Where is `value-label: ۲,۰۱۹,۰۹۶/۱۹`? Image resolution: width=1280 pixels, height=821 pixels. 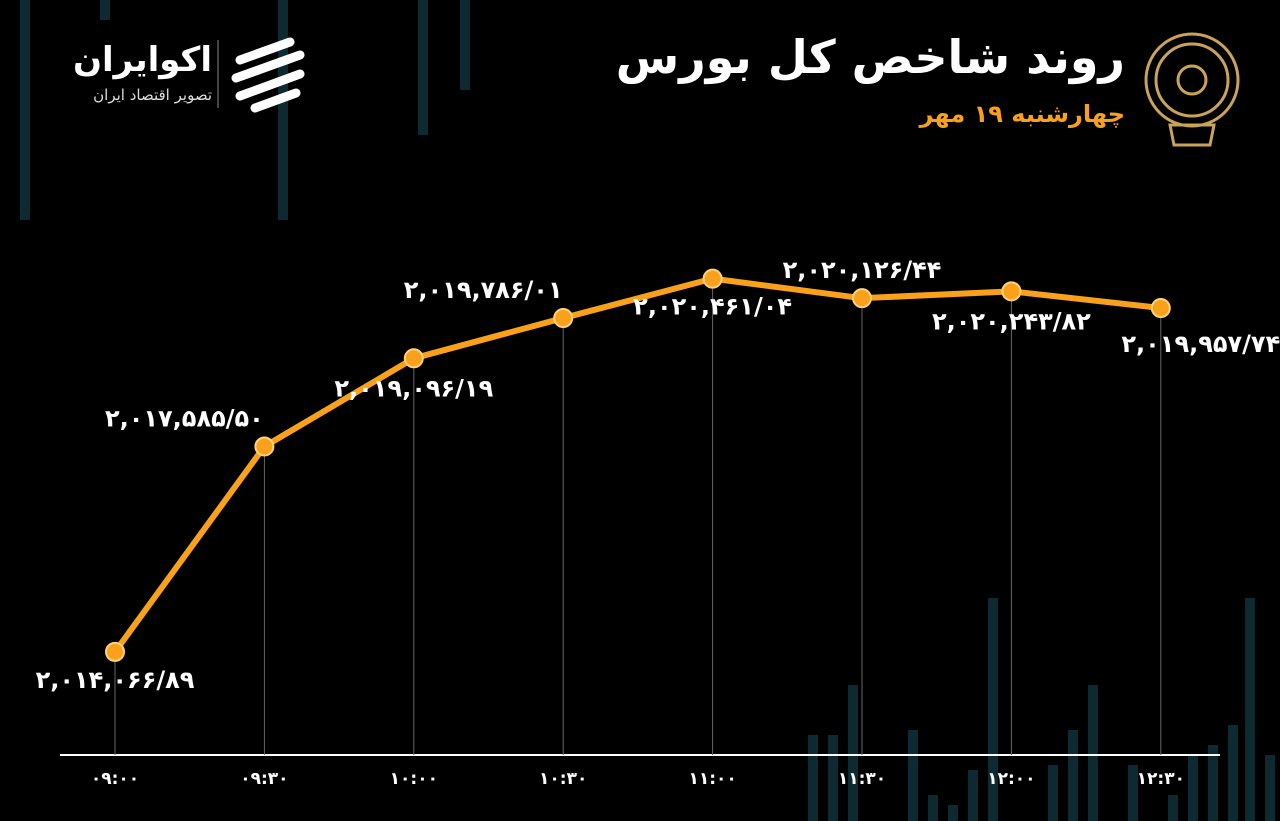 value-label: ۲,۰۱۹,۰۹۶/۱۹ is located at coordinates (413, 388).